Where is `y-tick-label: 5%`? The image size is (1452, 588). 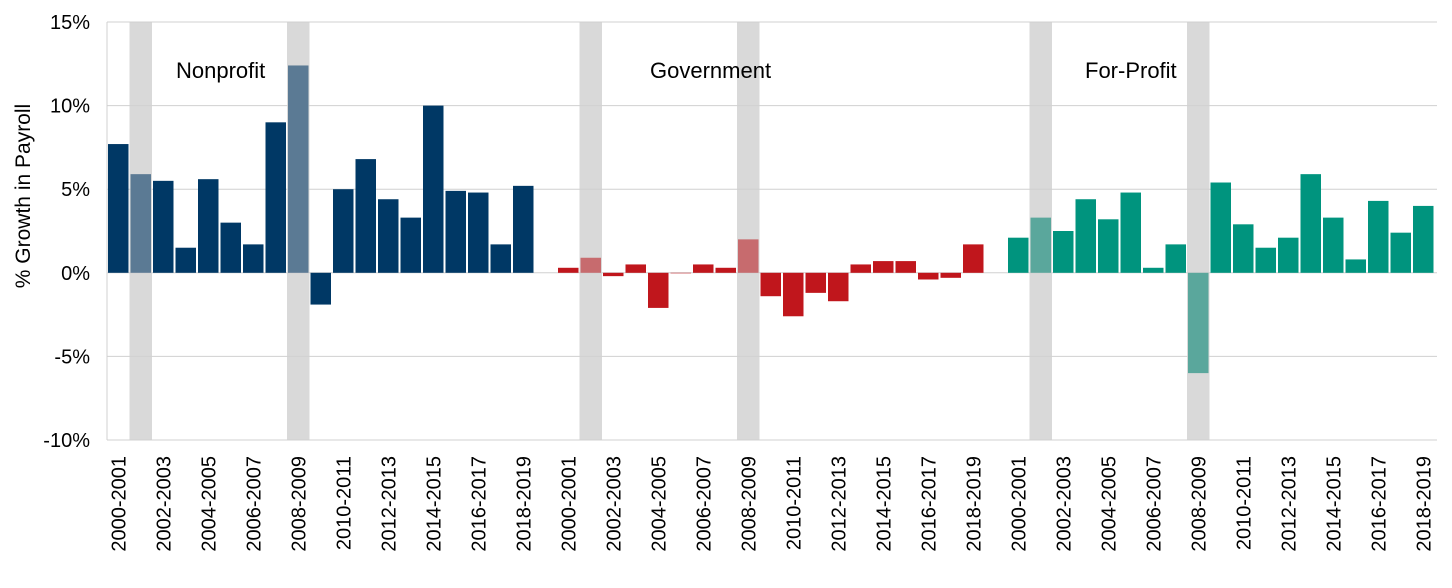 y-tick-label: 5% is located at coordinates (75, 190).